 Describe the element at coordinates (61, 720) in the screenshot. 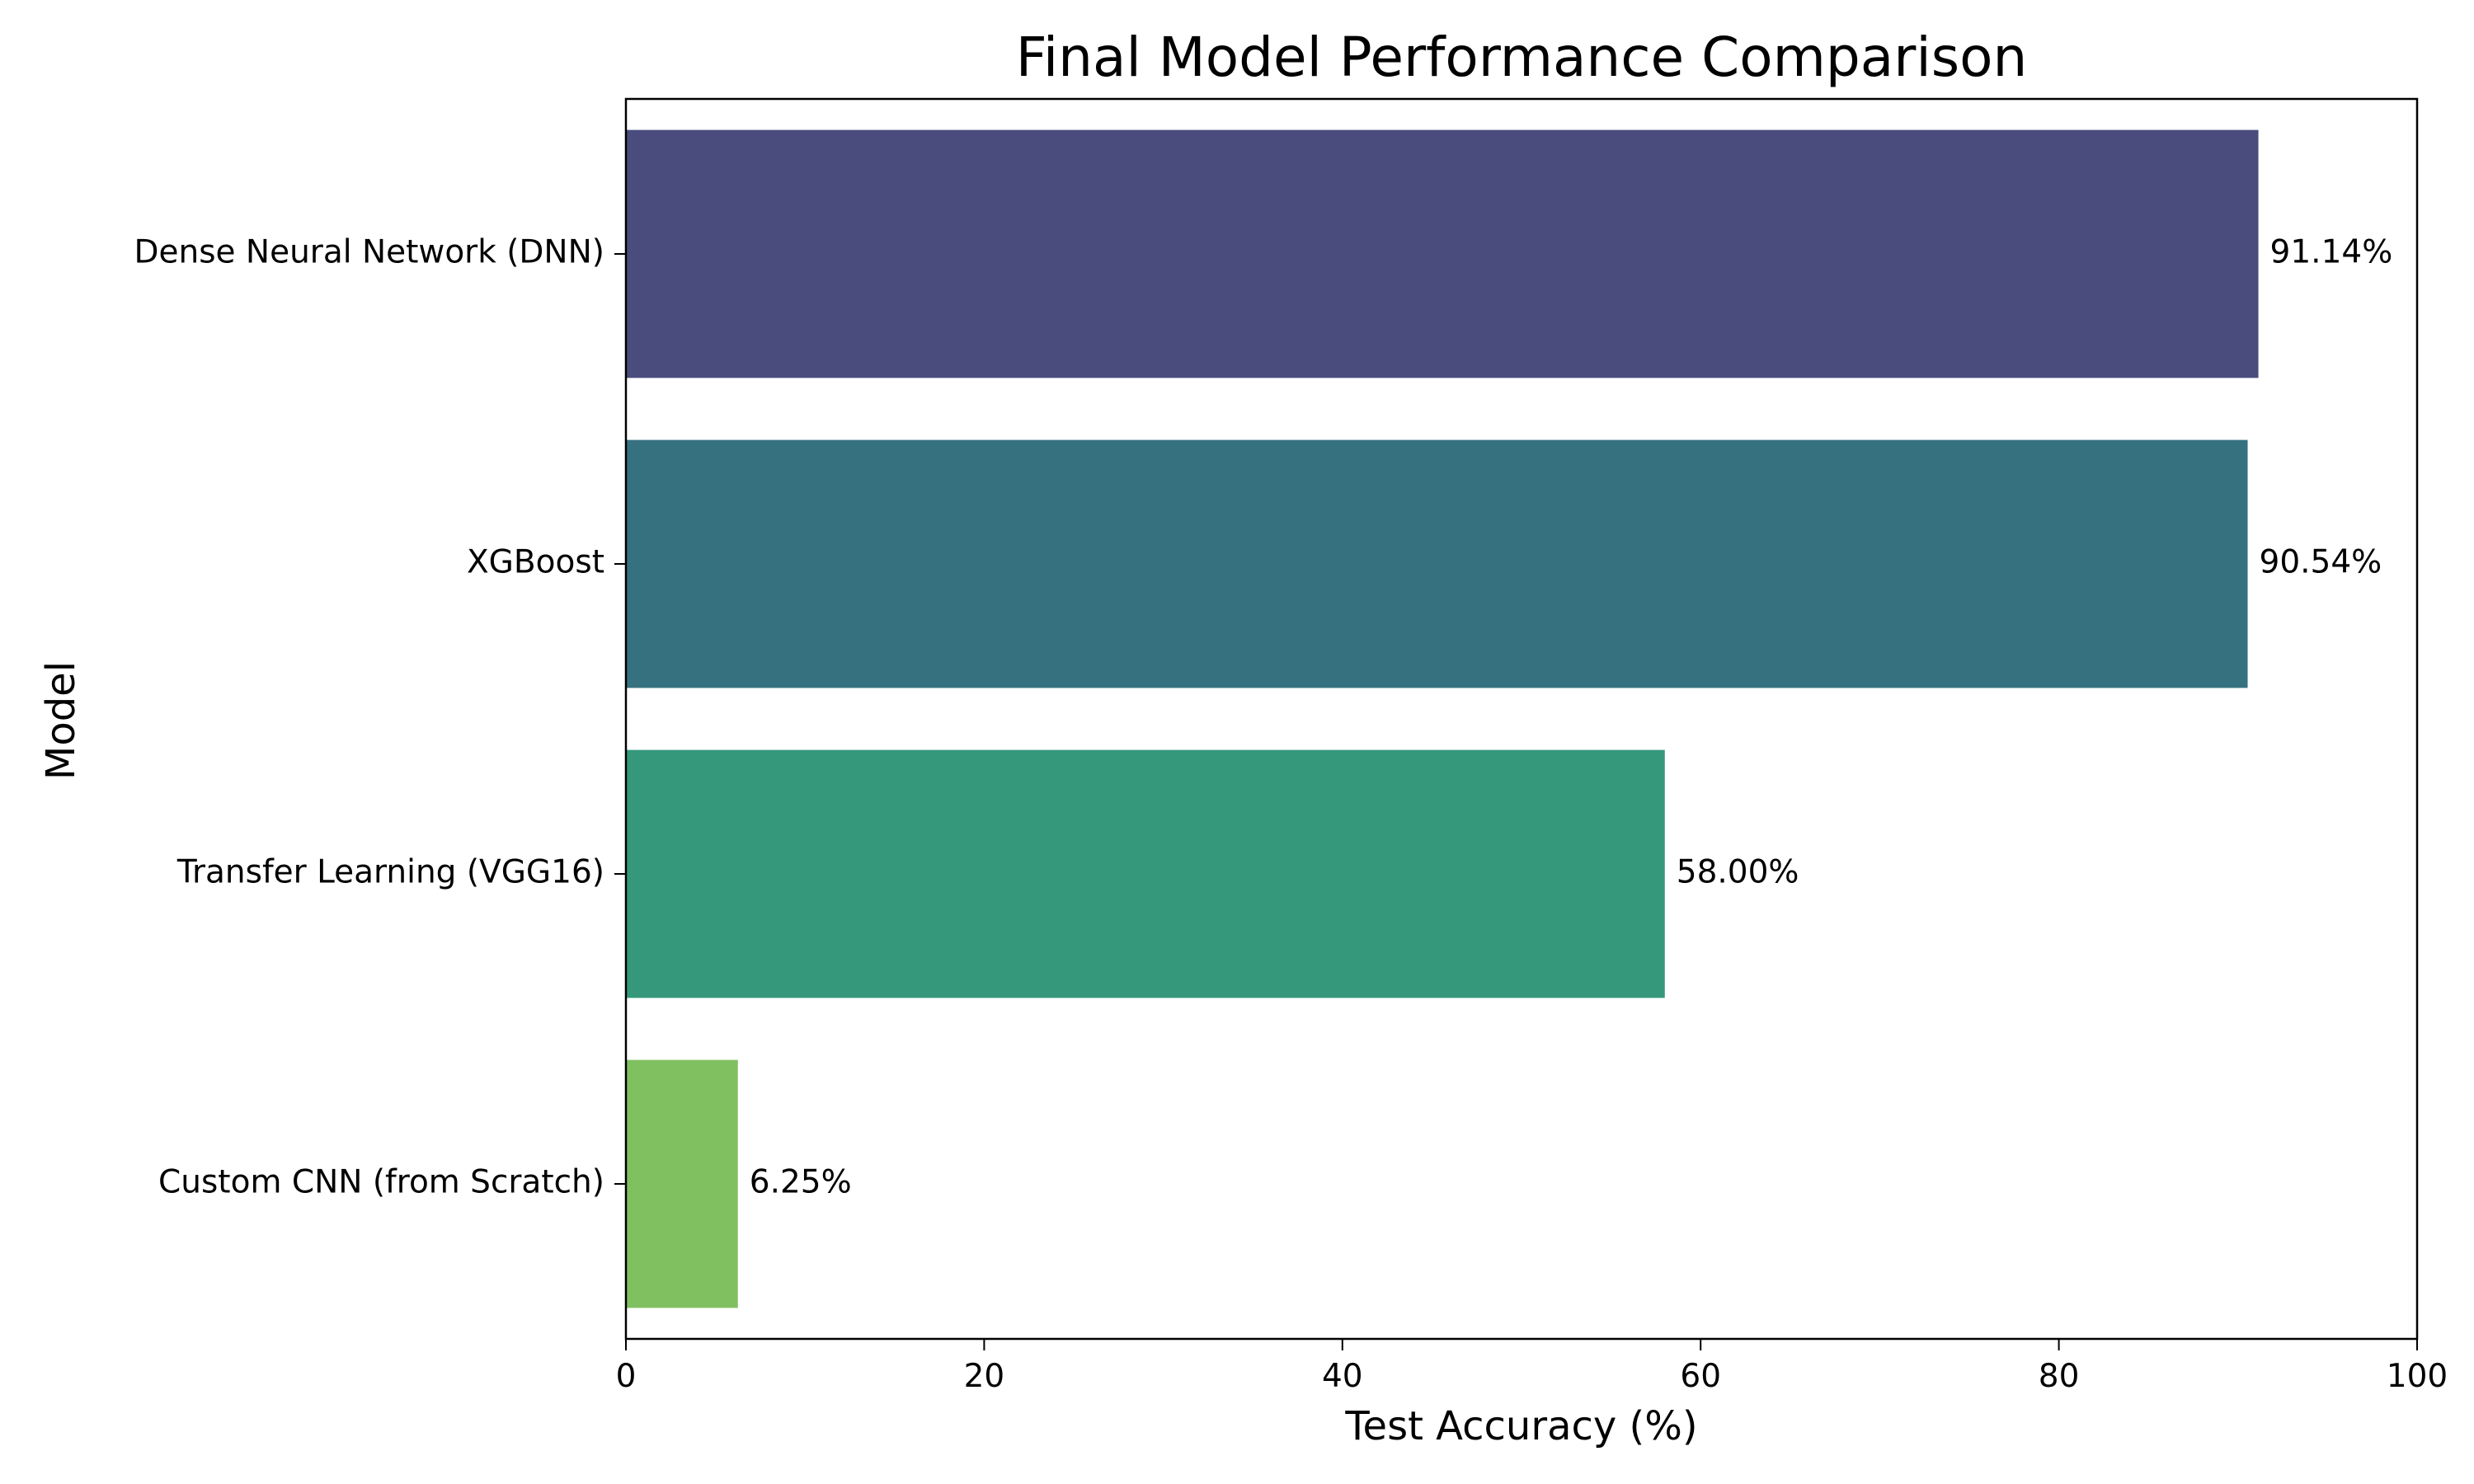

I see `y-axis-title: Model` at that location.